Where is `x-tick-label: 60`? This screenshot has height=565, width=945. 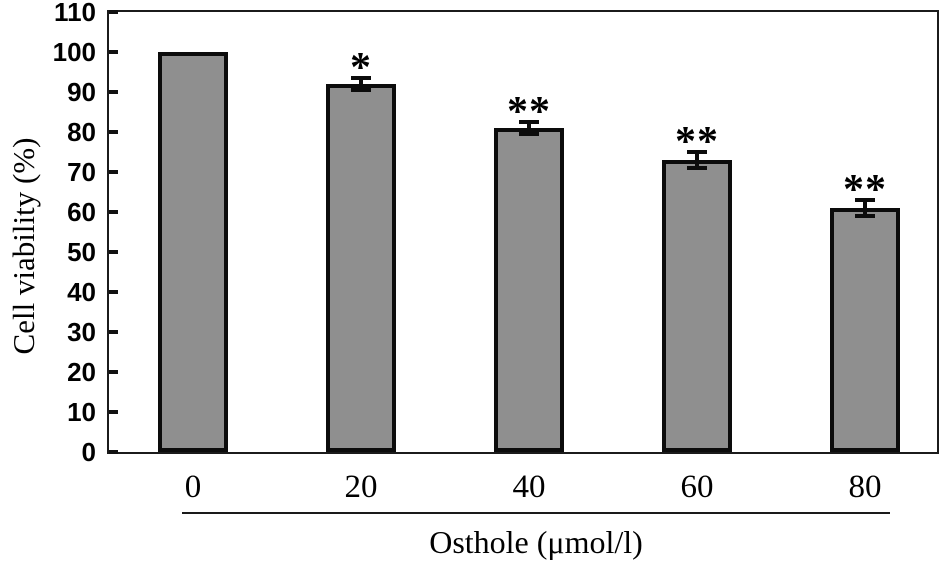
x-tick-label: 60 is located at coordinates (697, 487).